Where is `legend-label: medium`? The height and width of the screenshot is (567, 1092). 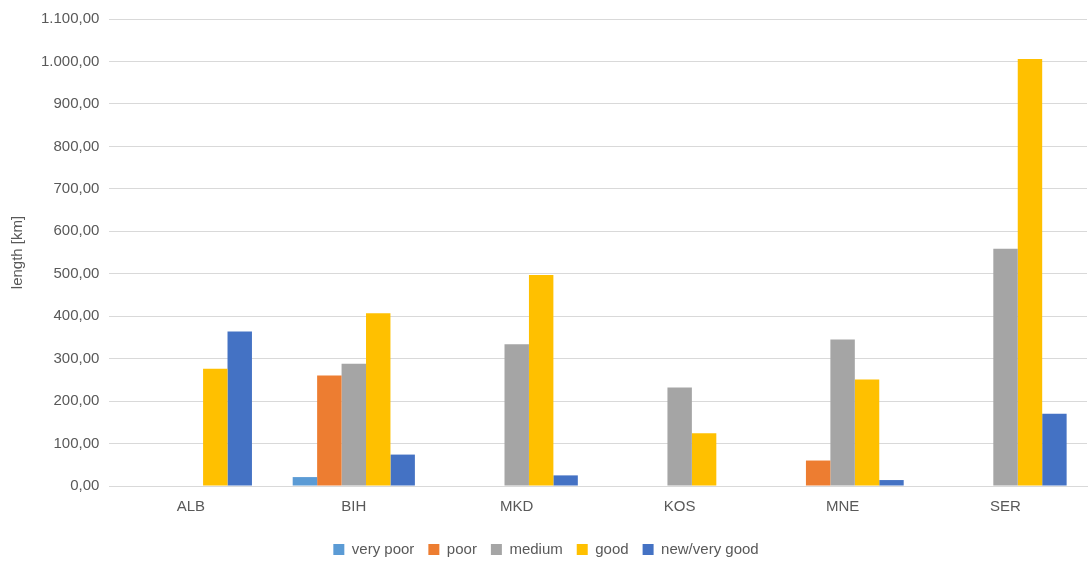
legend-label: medium is located at coordinates (536, 548).